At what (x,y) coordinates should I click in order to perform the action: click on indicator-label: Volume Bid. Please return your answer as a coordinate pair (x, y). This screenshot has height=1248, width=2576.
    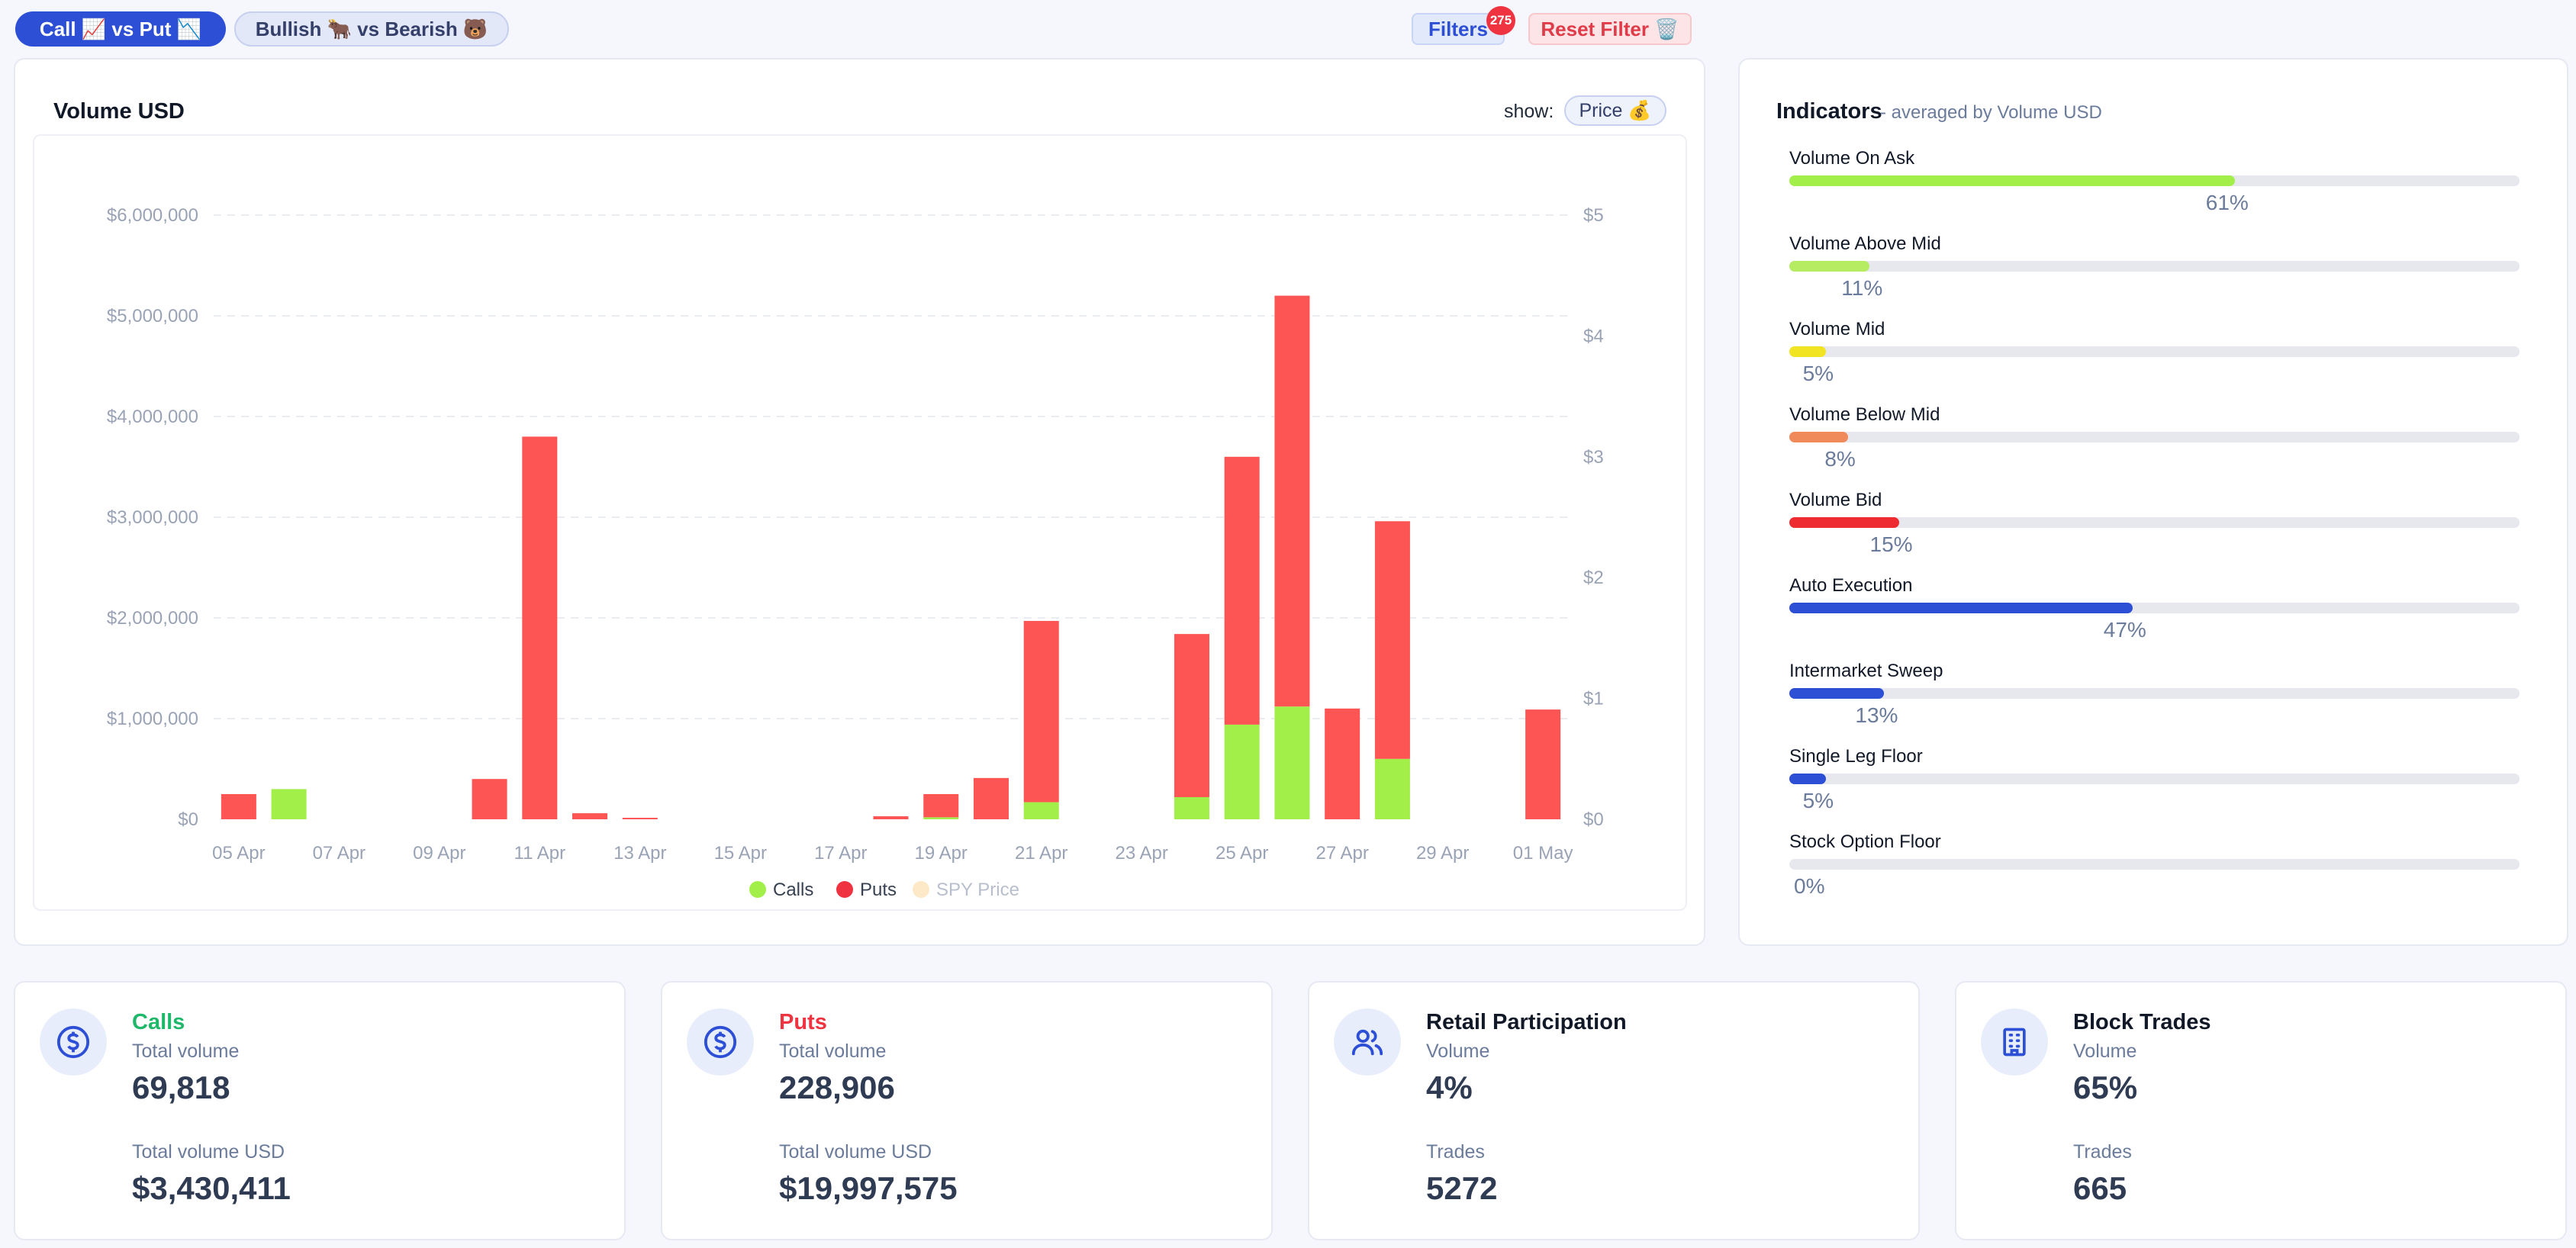
    Looking at the image, I should click on (1835, 500).